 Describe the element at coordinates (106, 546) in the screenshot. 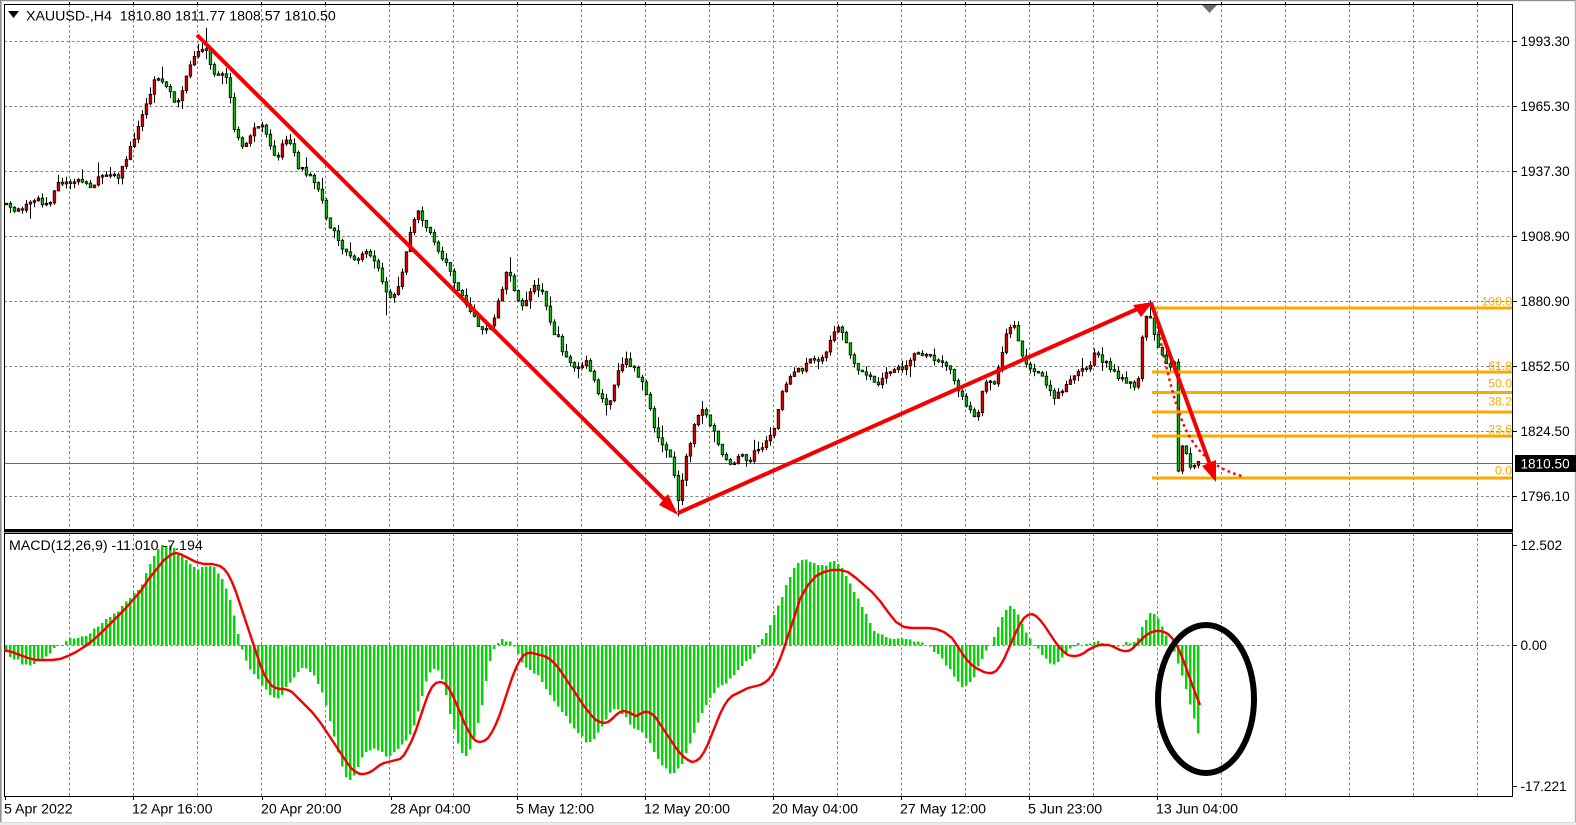

I see `svg-text: MACD(12,26,9) -11.010 -7.194` at that location.